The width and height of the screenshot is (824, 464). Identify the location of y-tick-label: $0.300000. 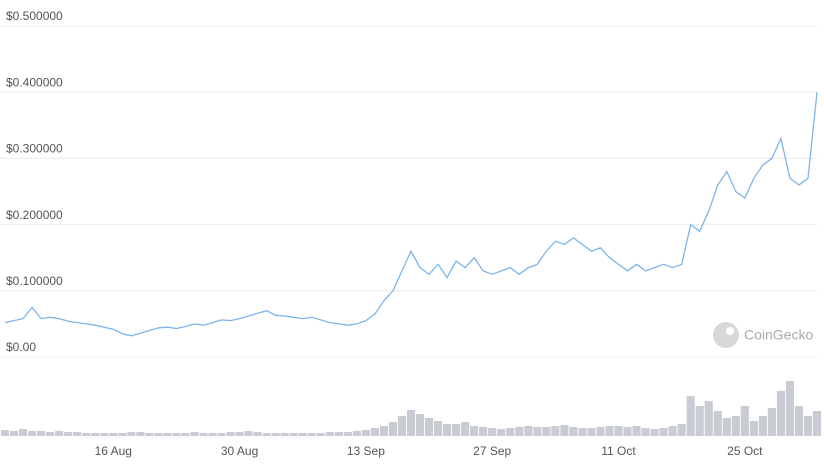
(34, 149).